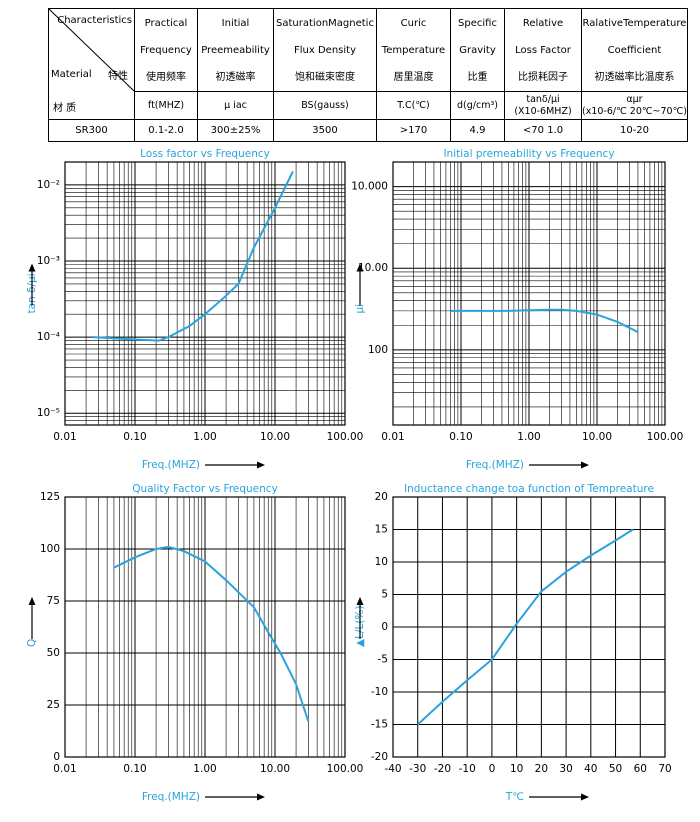 The width and height of the screenshot is (700, 822). Describe the element at coordinates (53, 653) in the screenshot. I see `y-tick-label: 50` at that location.